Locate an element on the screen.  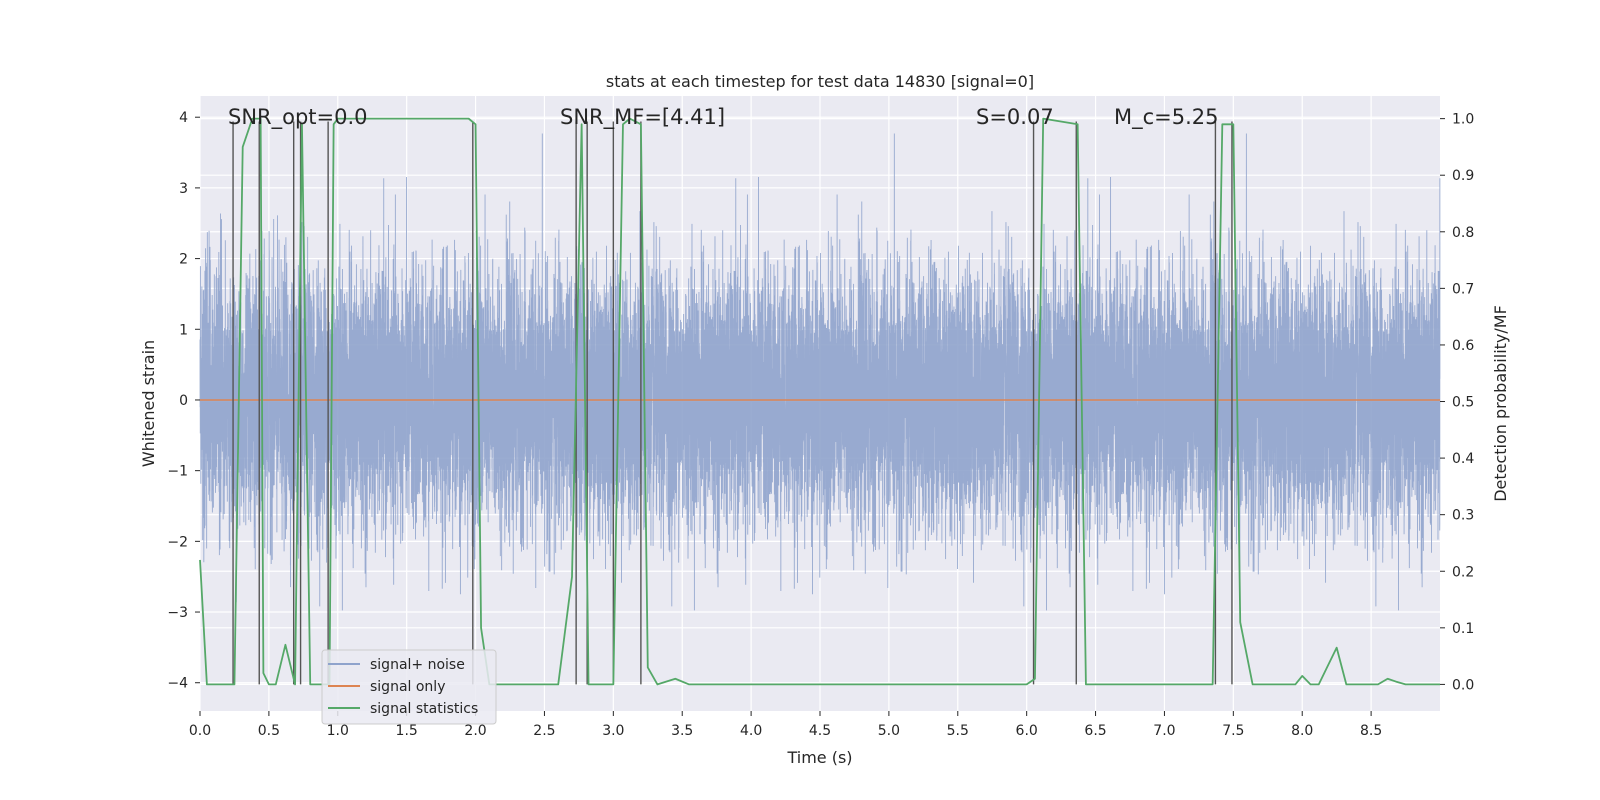
x-tick-label: 2.0 is located at coordinates (475, 731).